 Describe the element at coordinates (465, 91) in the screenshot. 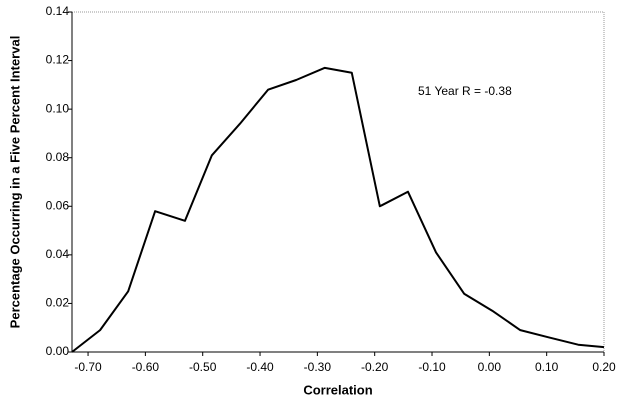

I see `annotation: 51 Year R = -0.38` at that location.